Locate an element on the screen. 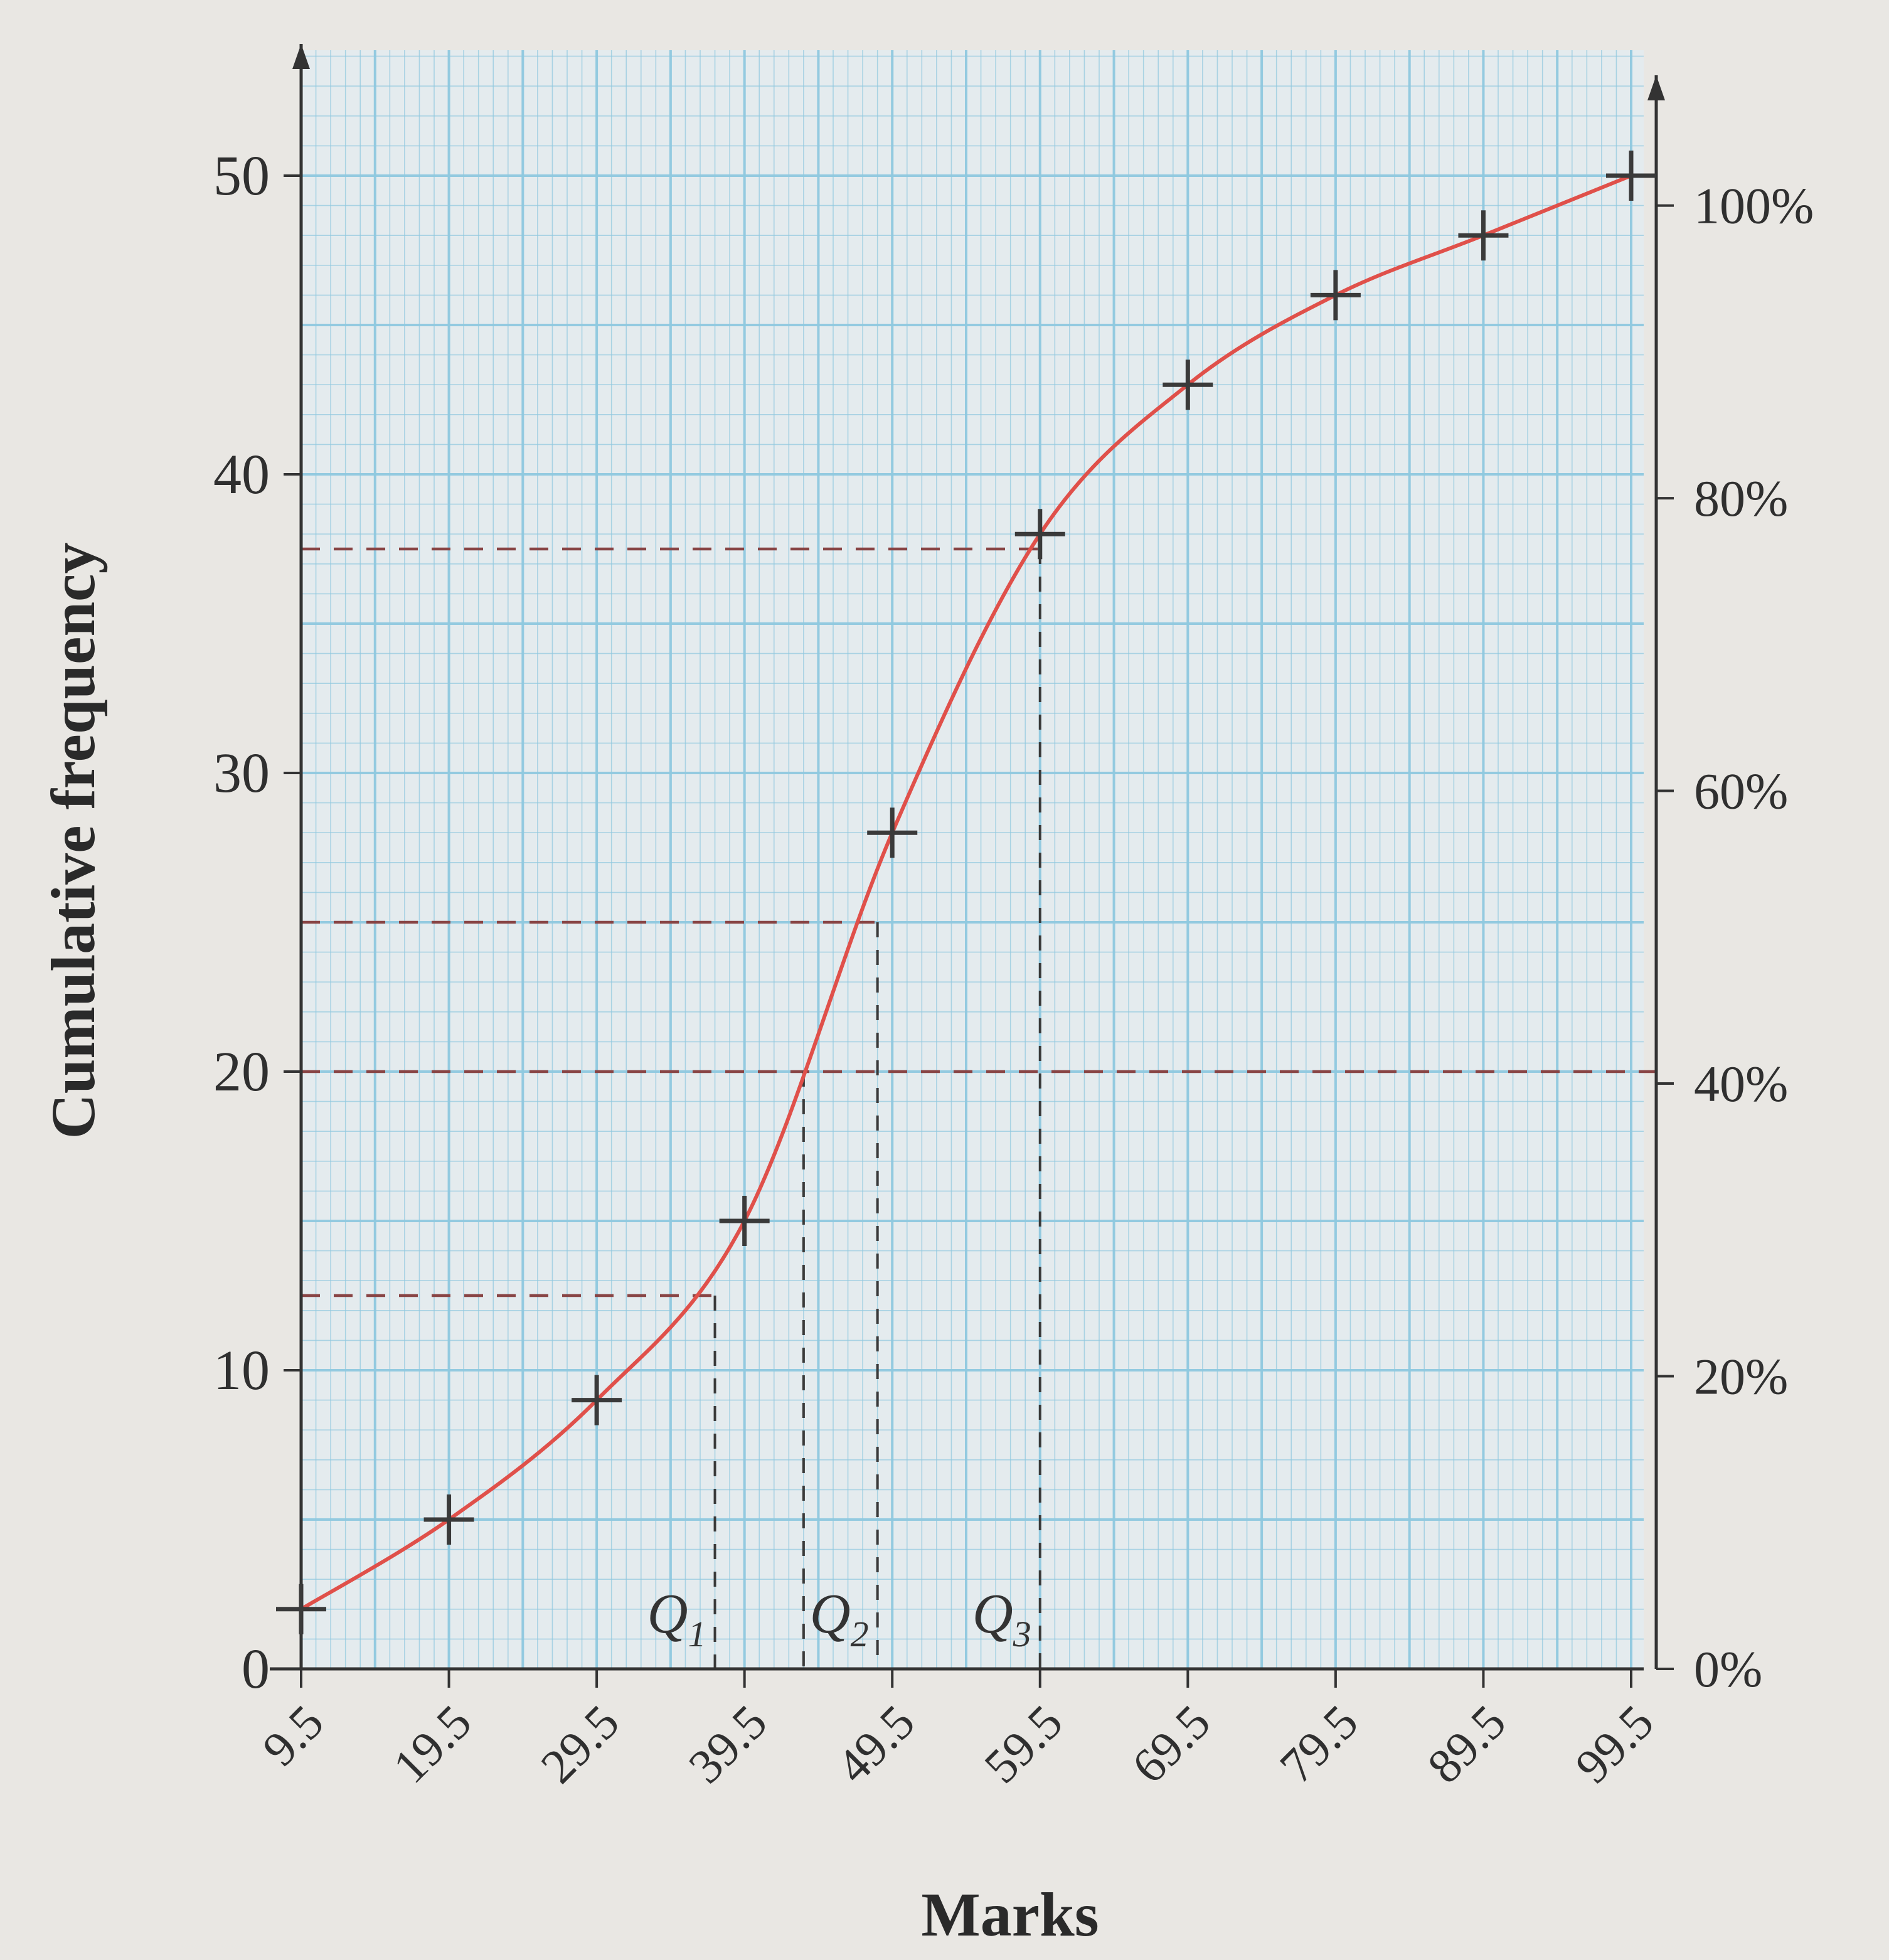 Image resolution: width=1889 pixels, height=1960 pixels. y-axis-title: Cumulative frequency is located at coordinates (73, 841).